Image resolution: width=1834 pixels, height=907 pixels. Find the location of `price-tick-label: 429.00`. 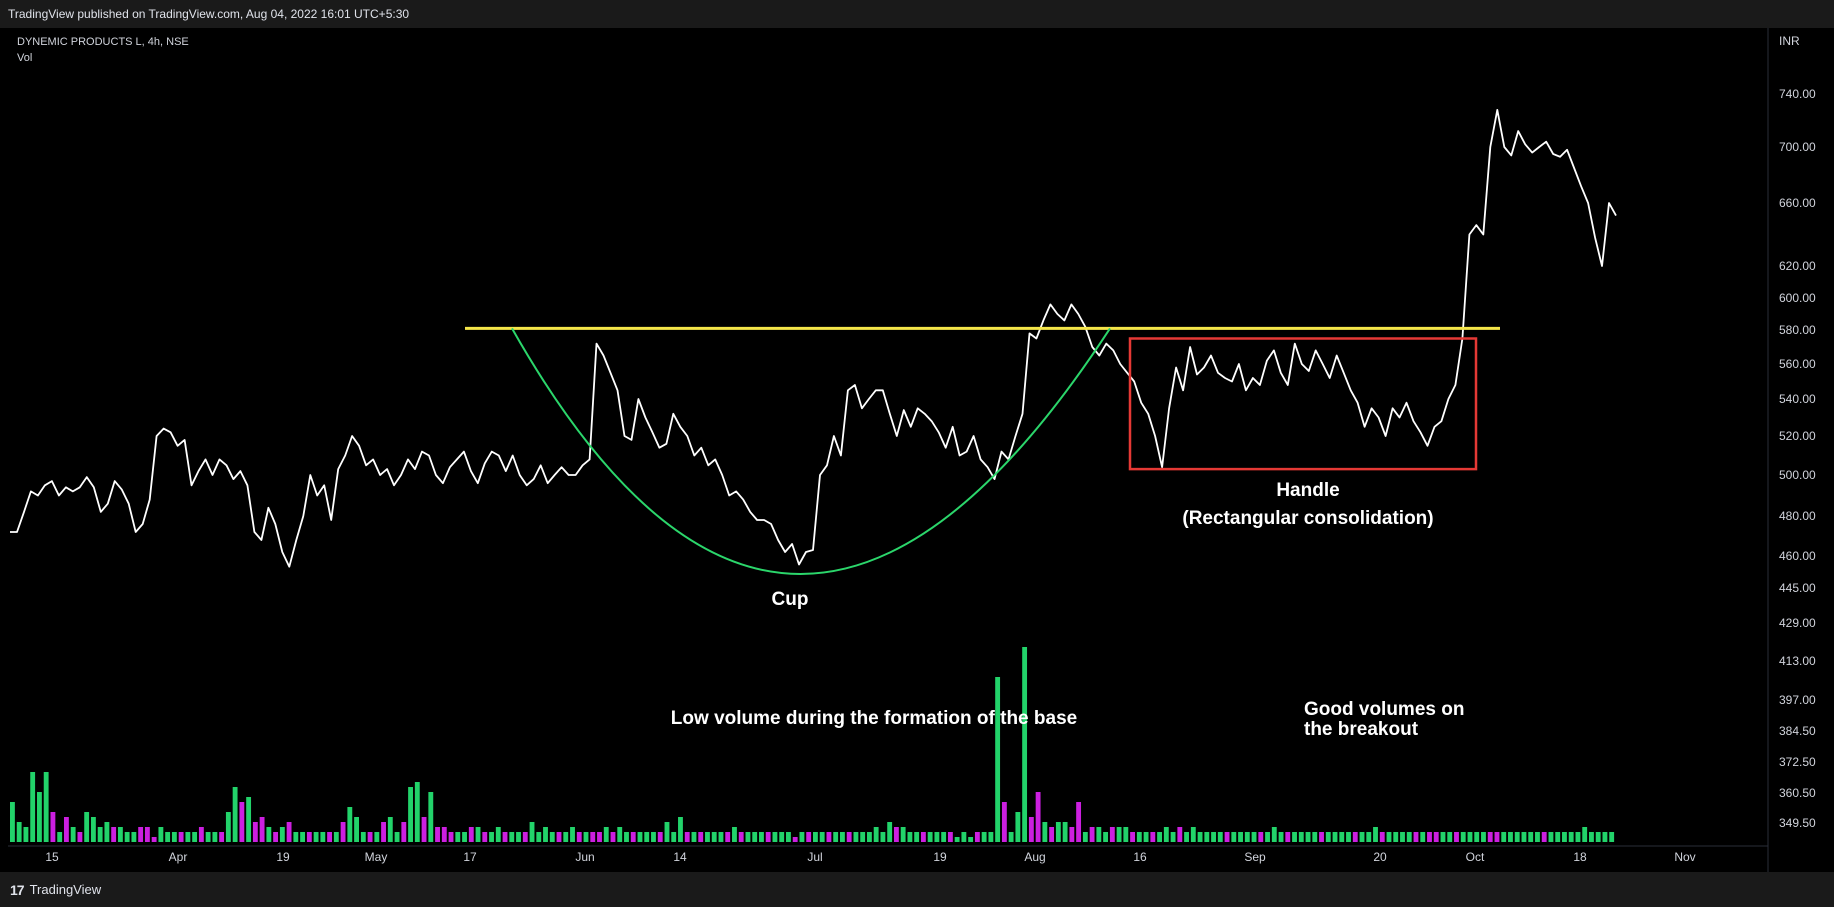

price-tick-label: 429.00 is located at coordinates (1797, 623).